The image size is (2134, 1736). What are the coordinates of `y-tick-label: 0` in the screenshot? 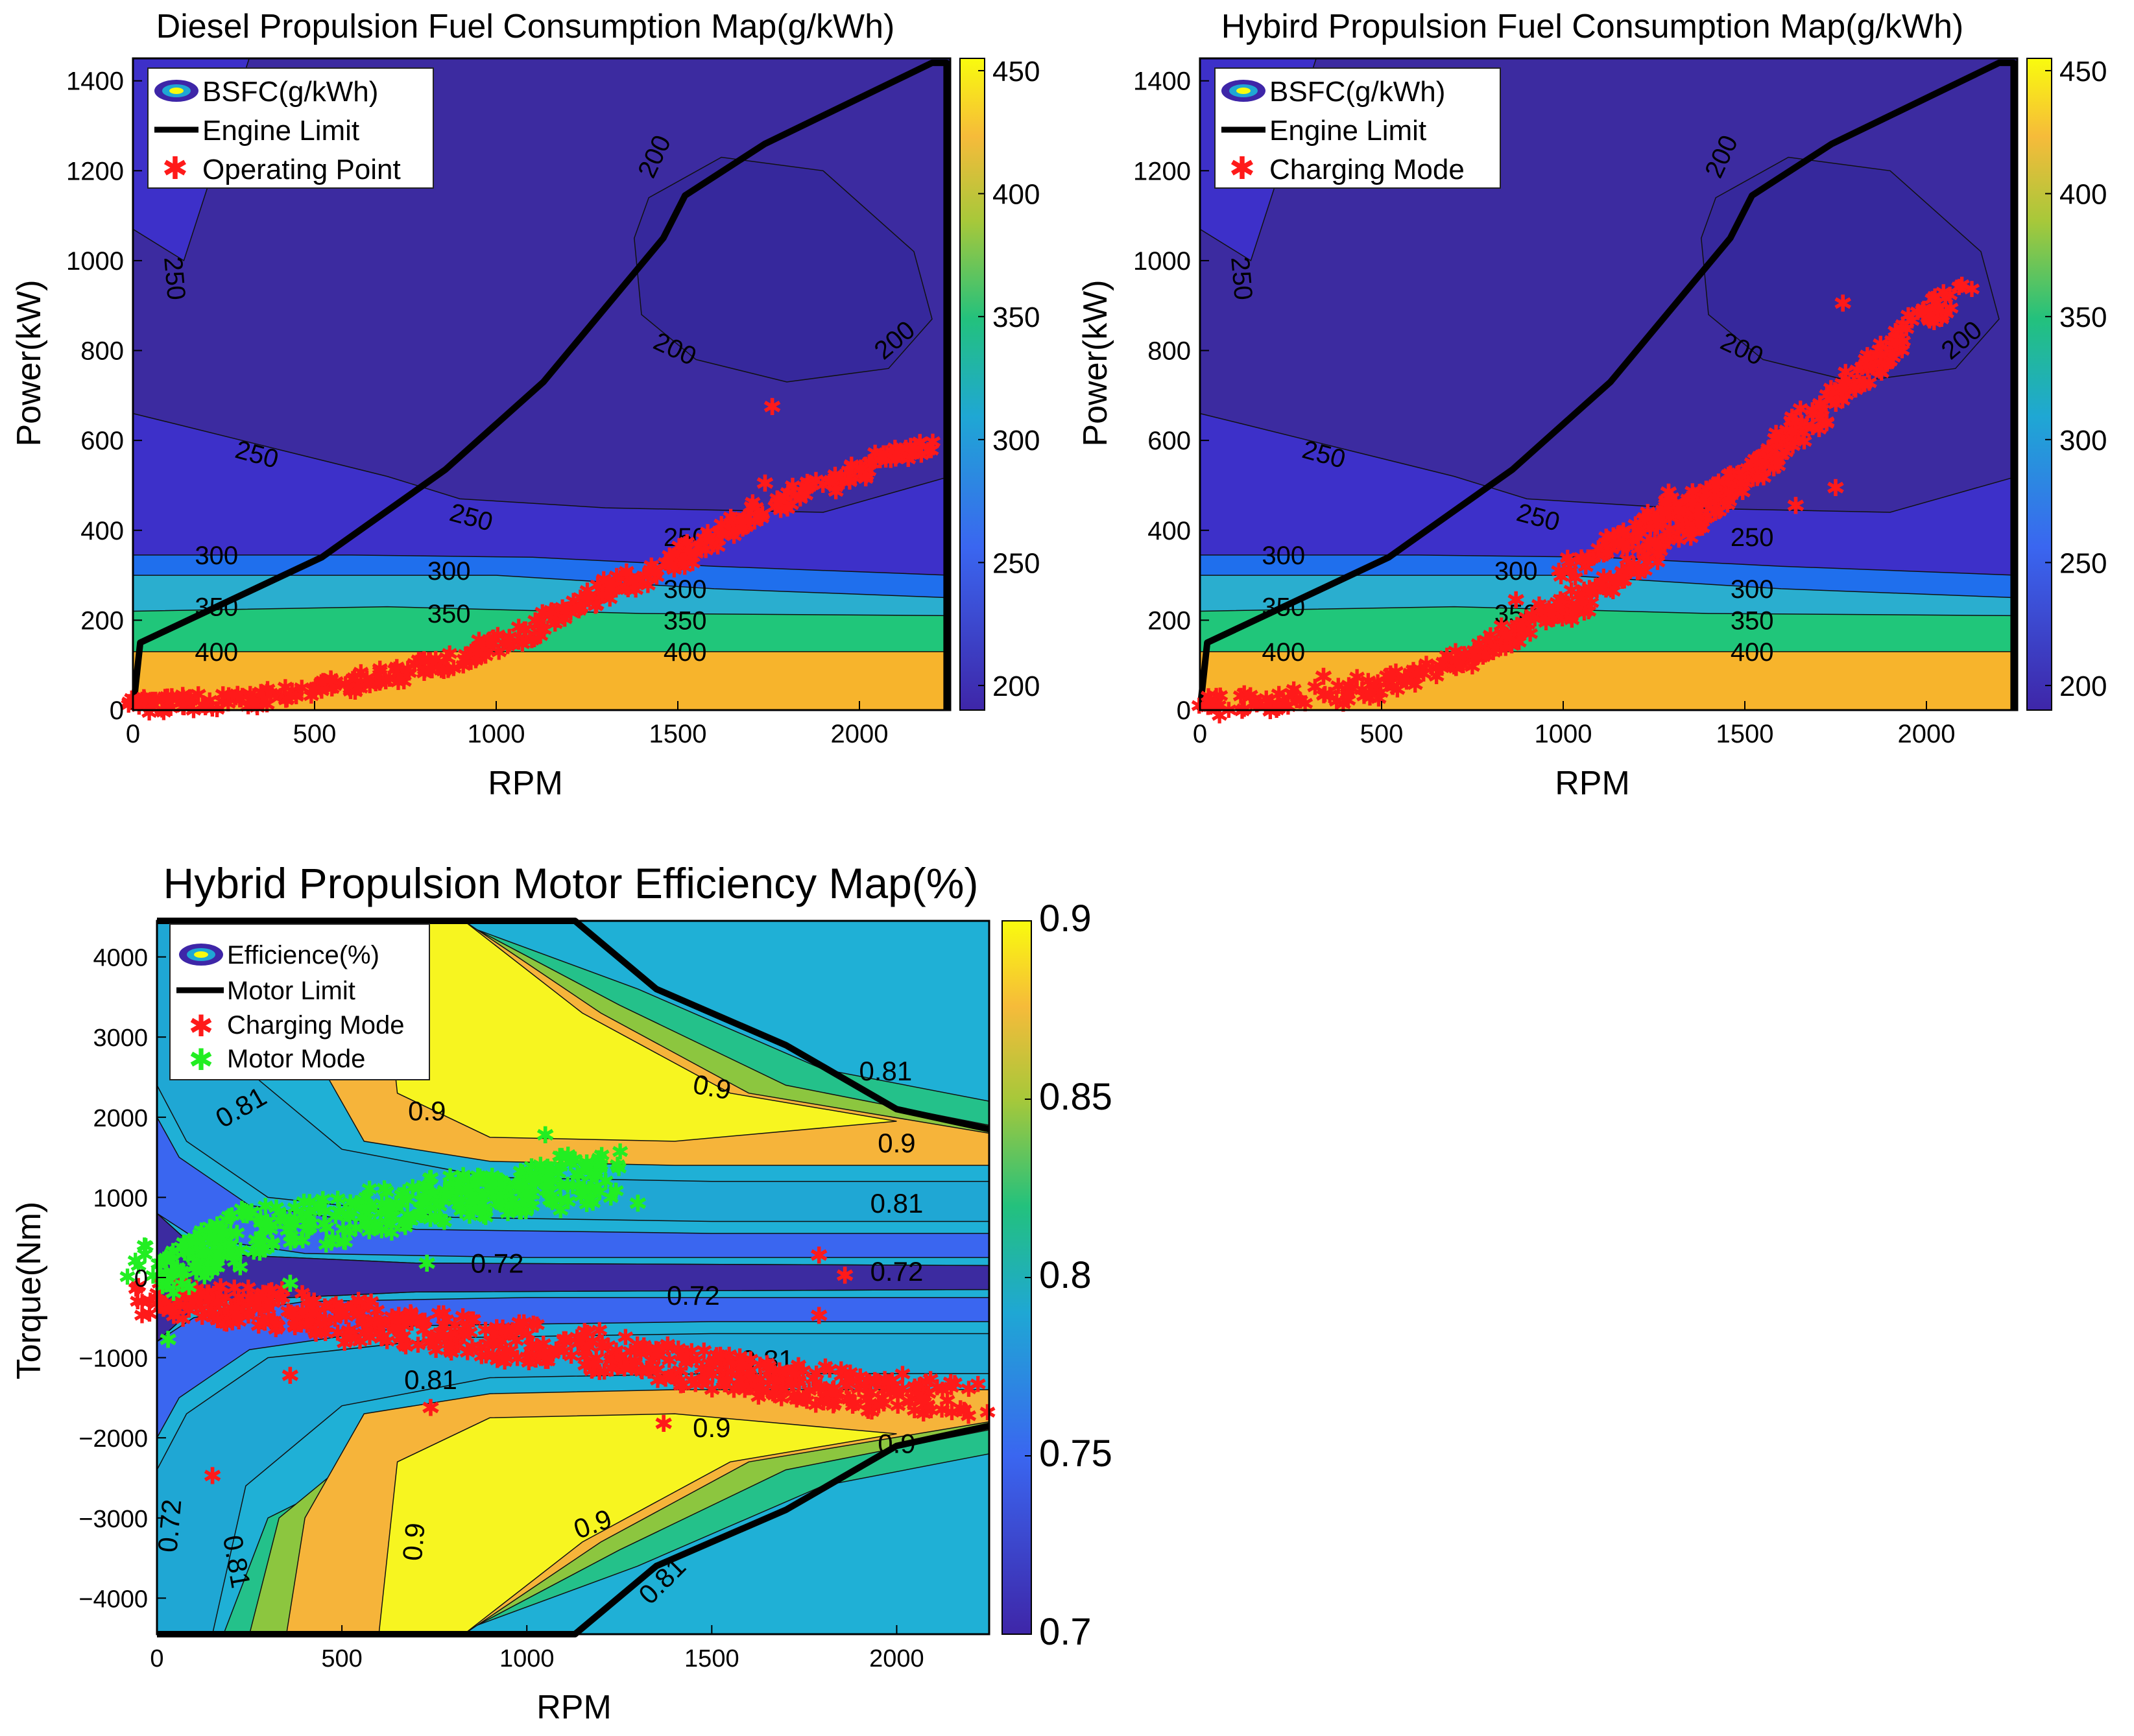 It's located at (141, 1278).